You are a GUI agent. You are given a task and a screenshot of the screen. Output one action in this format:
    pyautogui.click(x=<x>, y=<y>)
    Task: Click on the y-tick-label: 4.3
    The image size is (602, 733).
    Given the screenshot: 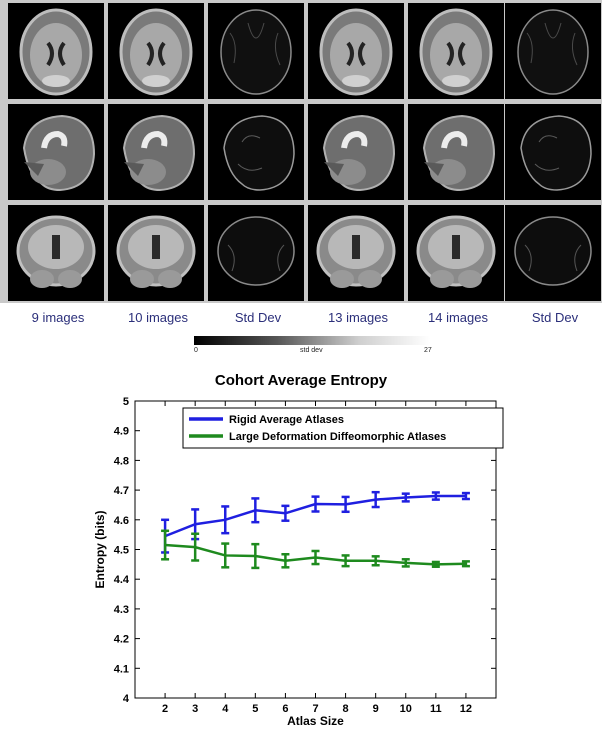 What is the action you would take?
    pyautogui.click(x=121, y=610)
    